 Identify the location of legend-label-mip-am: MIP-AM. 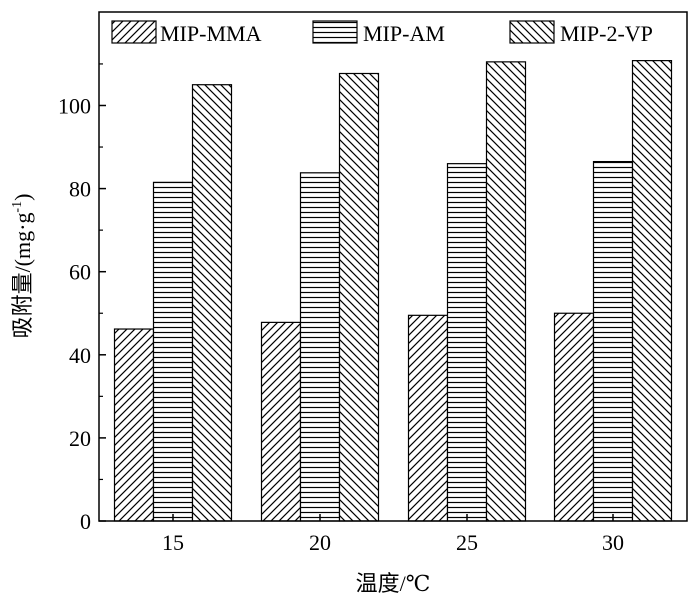
(404, 33).